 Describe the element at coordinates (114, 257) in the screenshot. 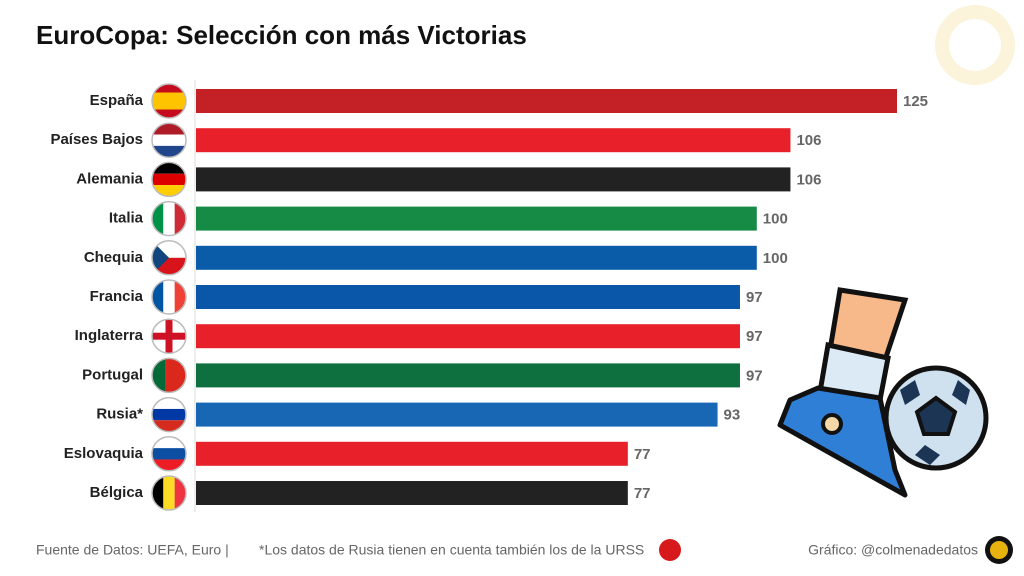

I see `y-tick-label: Chequia` at that location.